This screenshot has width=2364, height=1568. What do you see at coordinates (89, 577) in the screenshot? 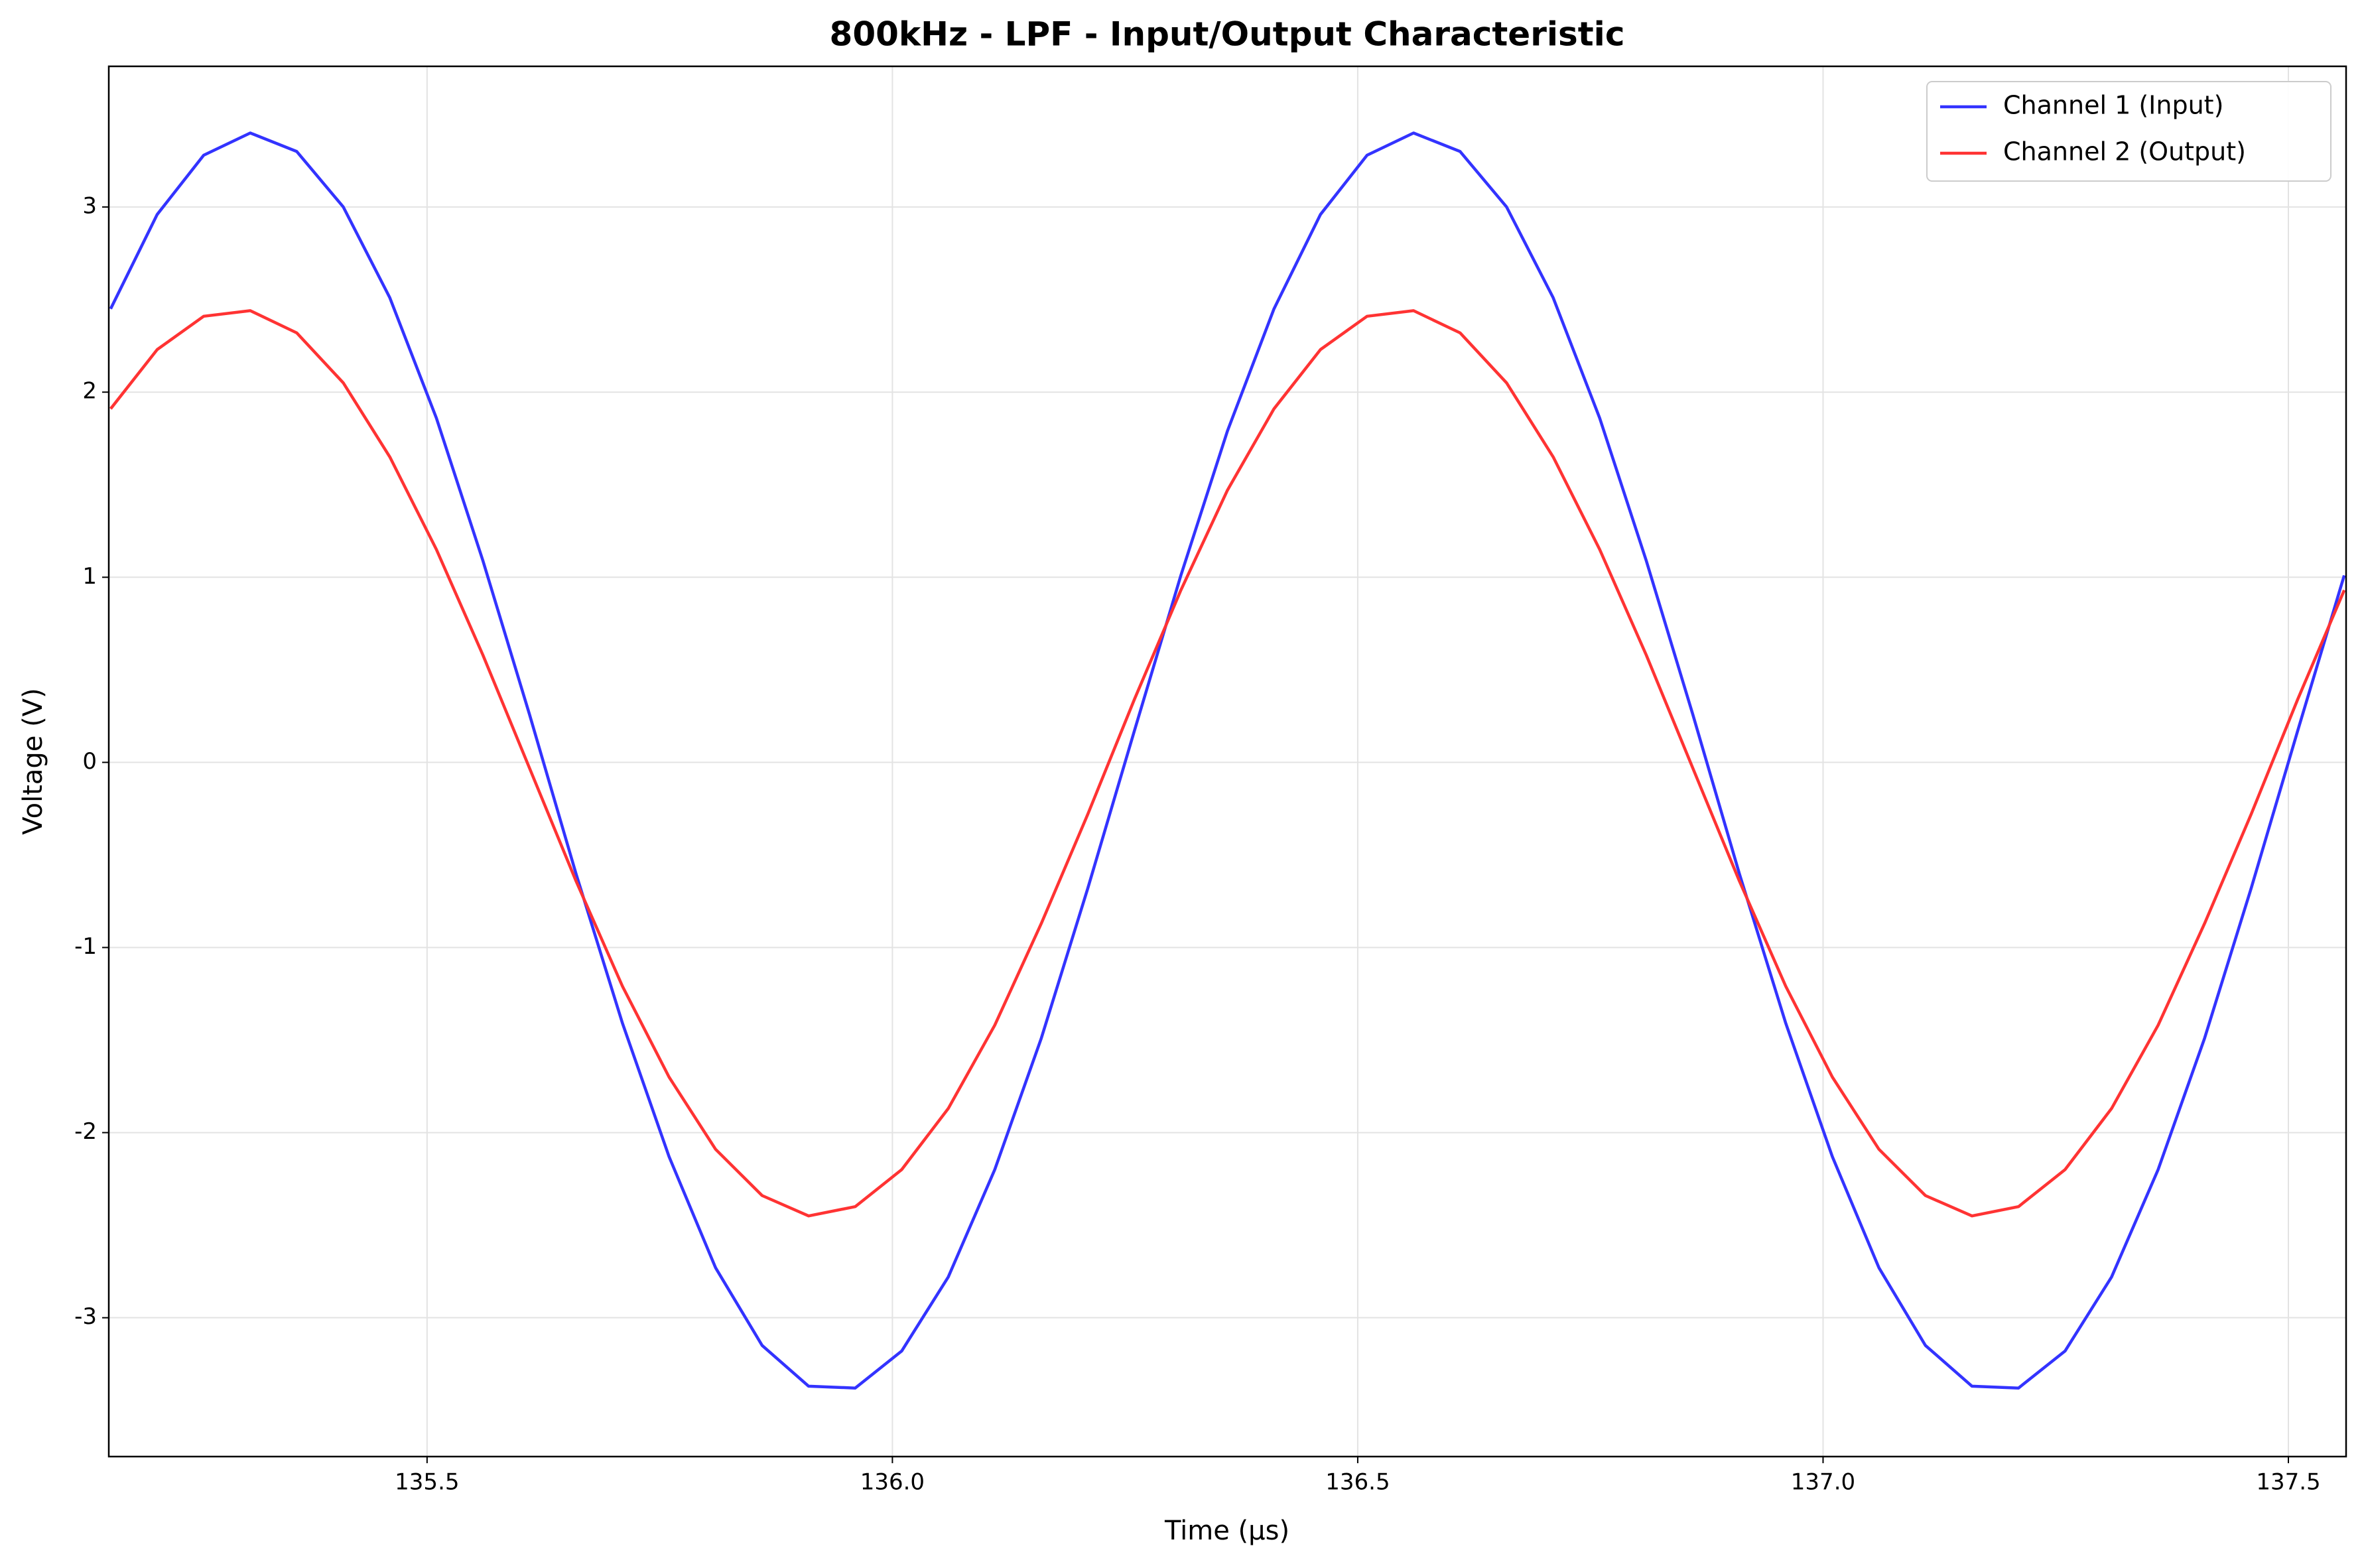
I see `y-tick-label: 1` at bounding box center [89, 577].